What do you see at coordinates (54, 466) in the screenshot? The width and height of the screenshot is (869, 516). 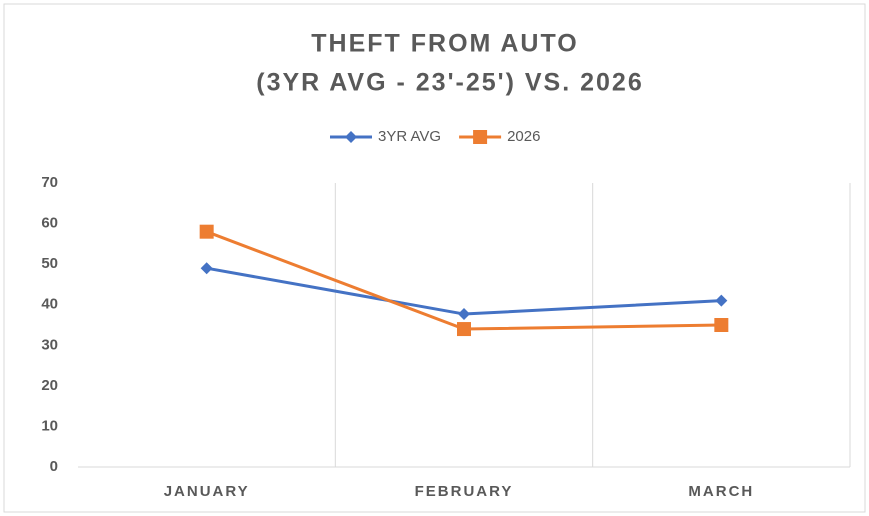 I see `y-tick-label: 0` at bounding box center [54, 466].